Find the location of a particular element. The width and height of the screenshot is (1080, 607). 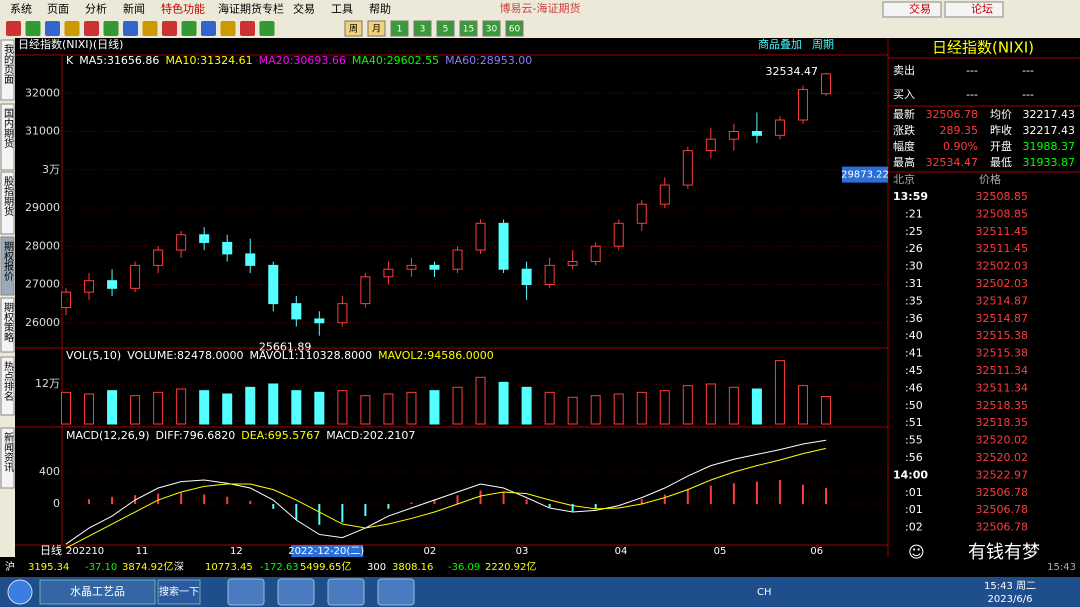

status-item: -36.09 is located at coordinates (464, 567).